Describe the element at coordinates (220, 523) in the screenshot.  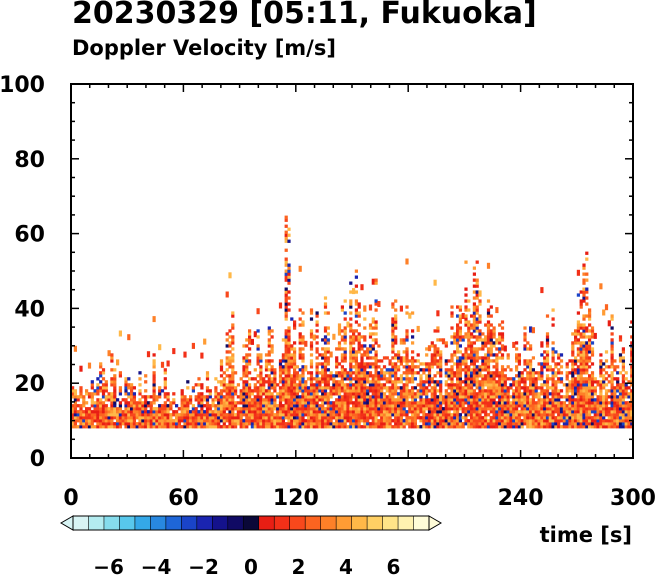
I see `colorbar-swatch` at that location.